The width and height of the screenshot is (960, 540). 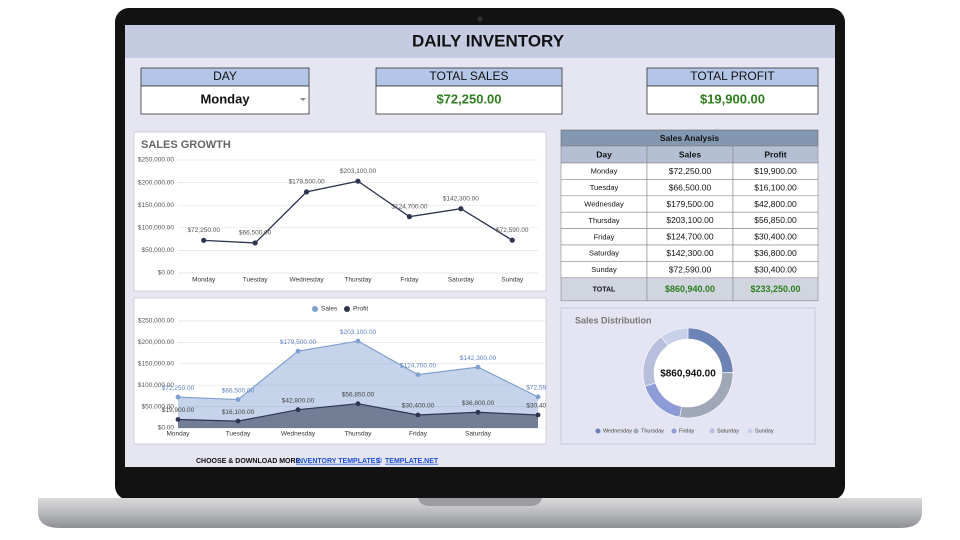 What do you see at coordinates (604, 269) in the screenshot?
I see `table-cell-text: Sunday` at bounding box center [604, 269].